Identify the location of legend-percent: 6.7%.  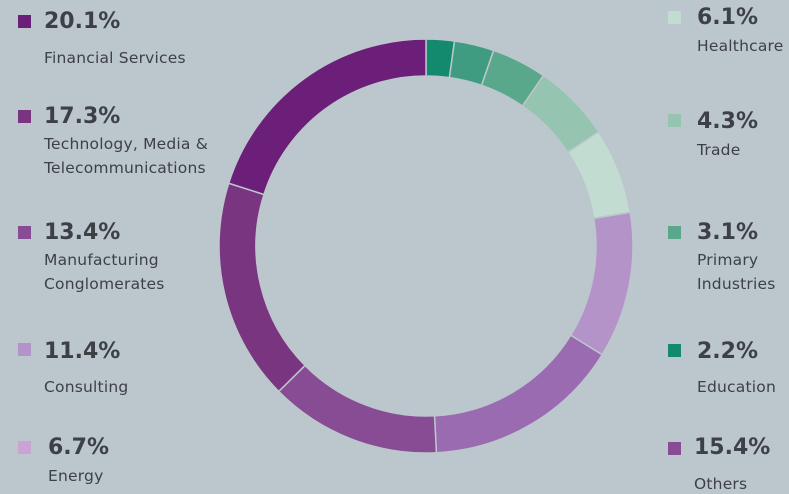
(79, 447).